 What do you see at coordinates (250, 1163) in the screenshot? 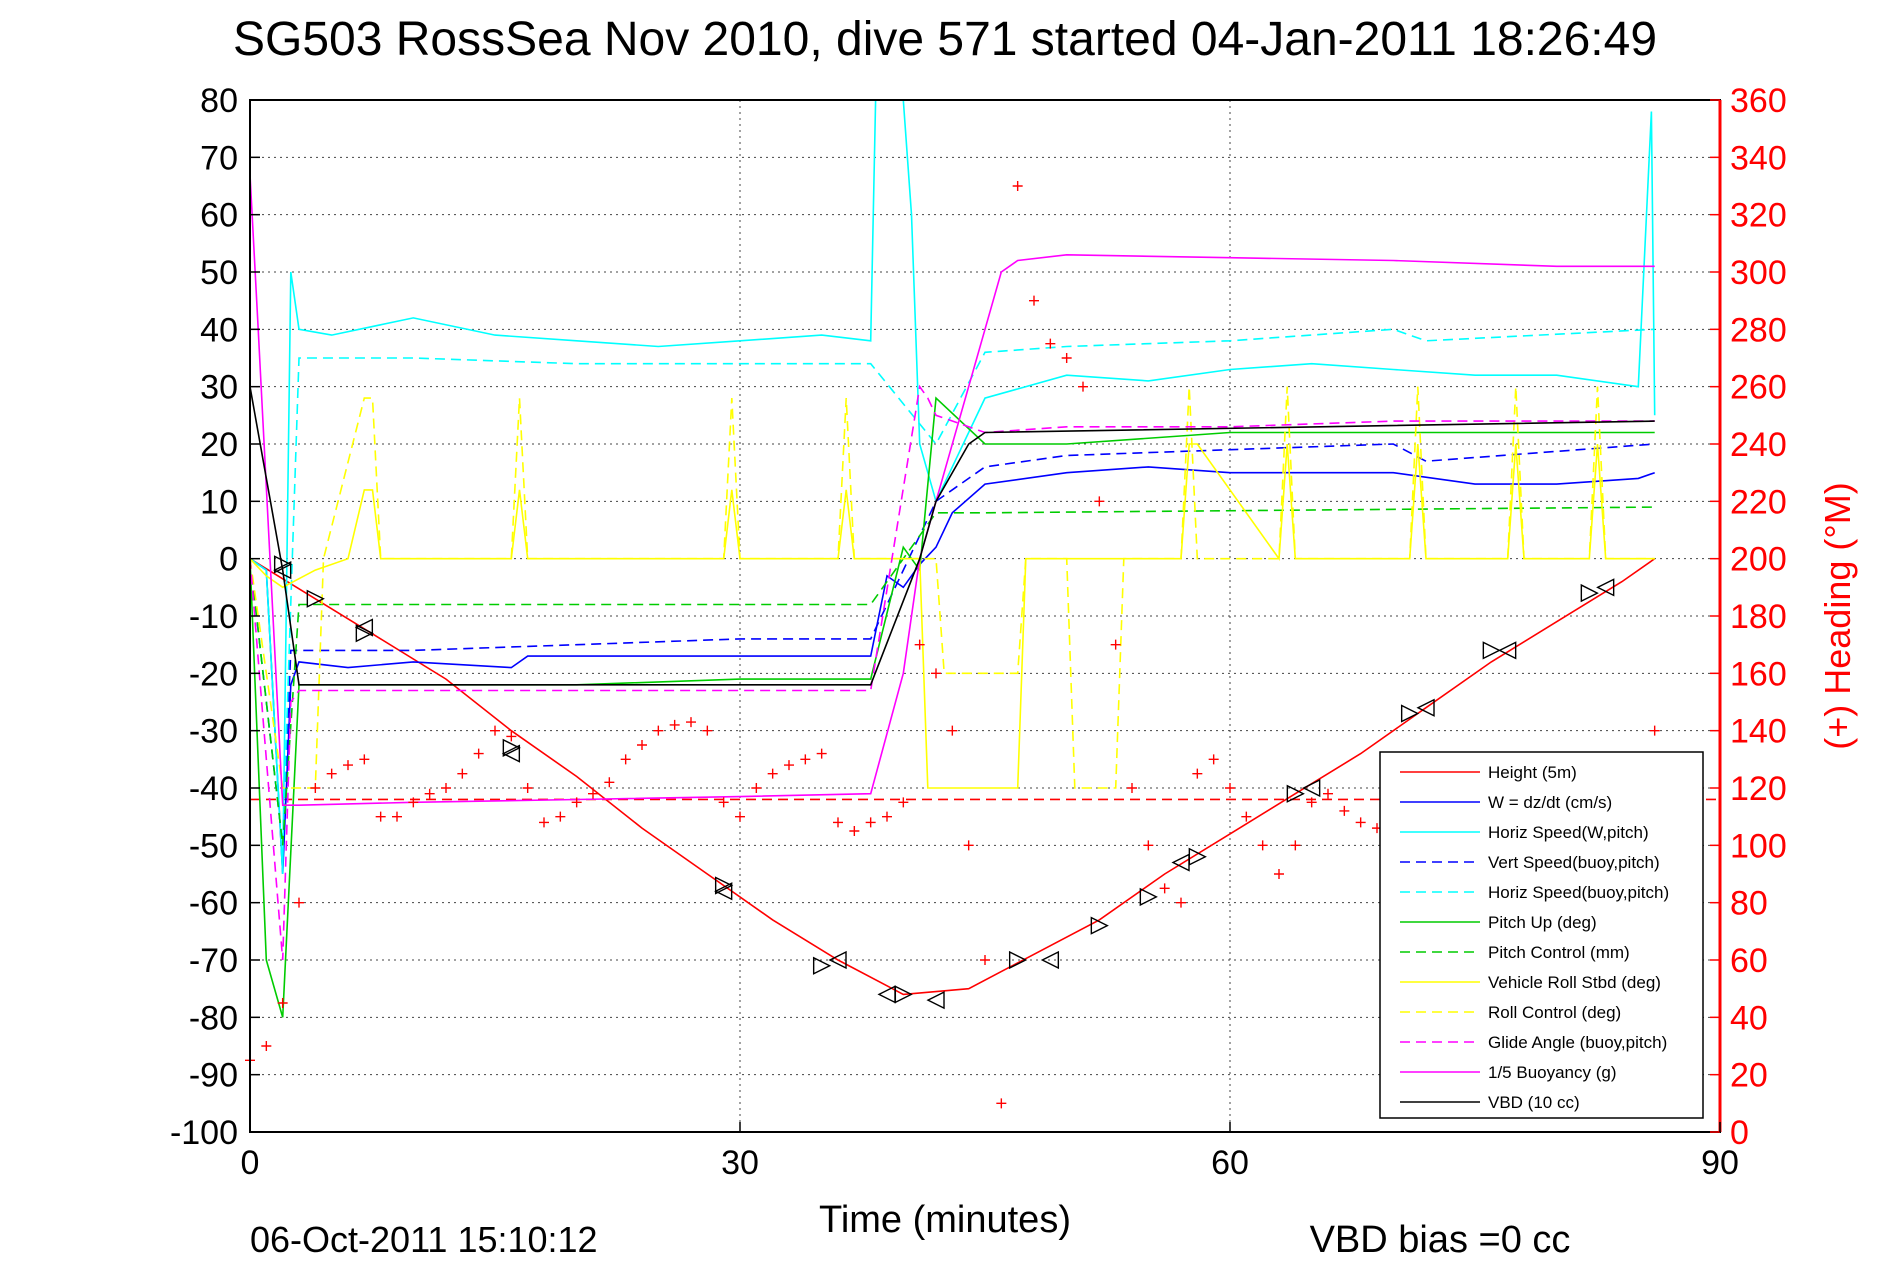
I see `bottom-tick-label: 0` at bounding box center [250, 1163].